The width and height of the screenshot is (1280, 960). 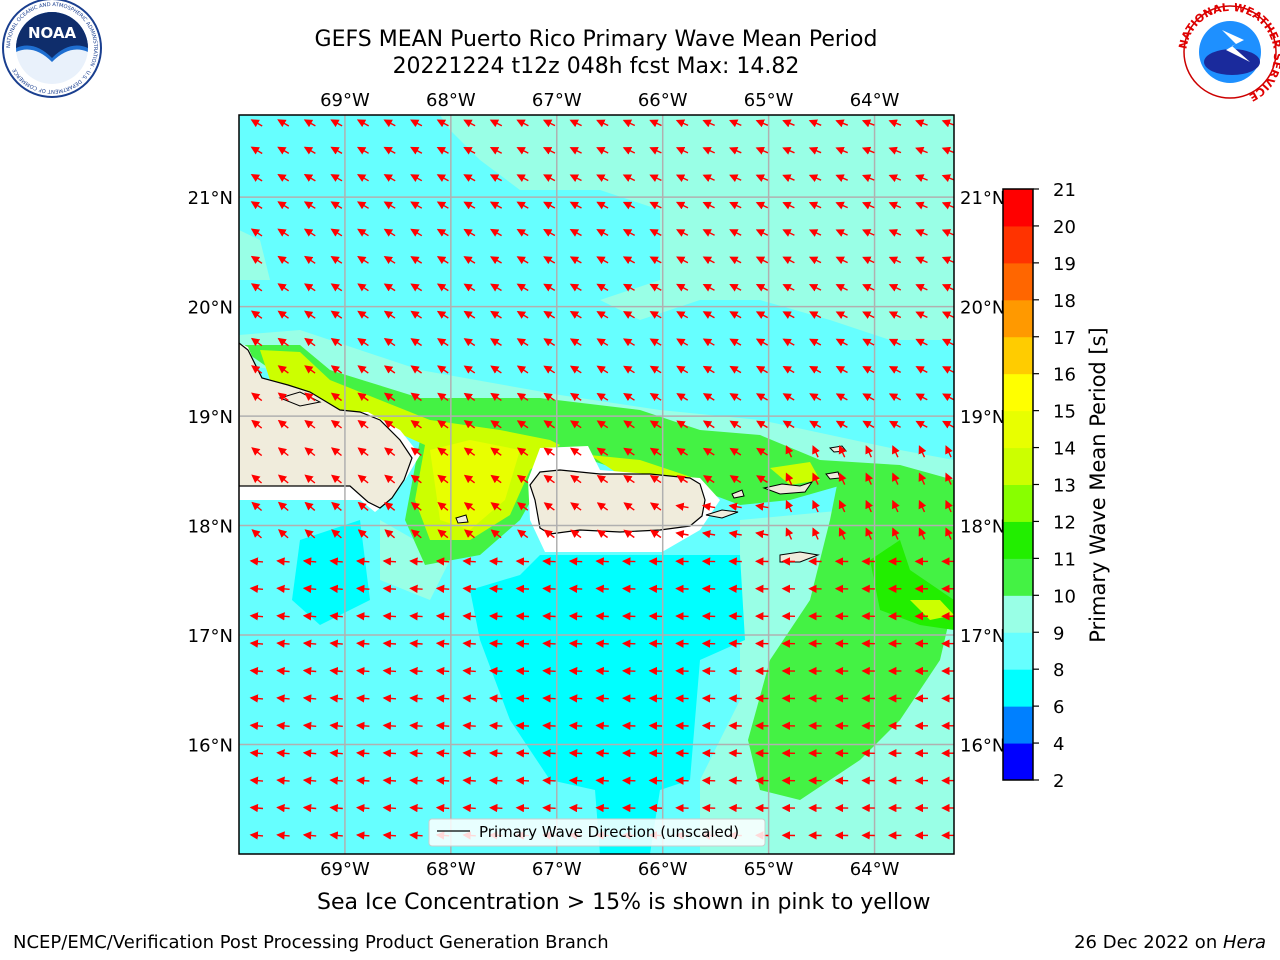 What do you see at coordinates (788, 488) in the screenshot?
I see `island-shape` at bounding box center [788, 488].